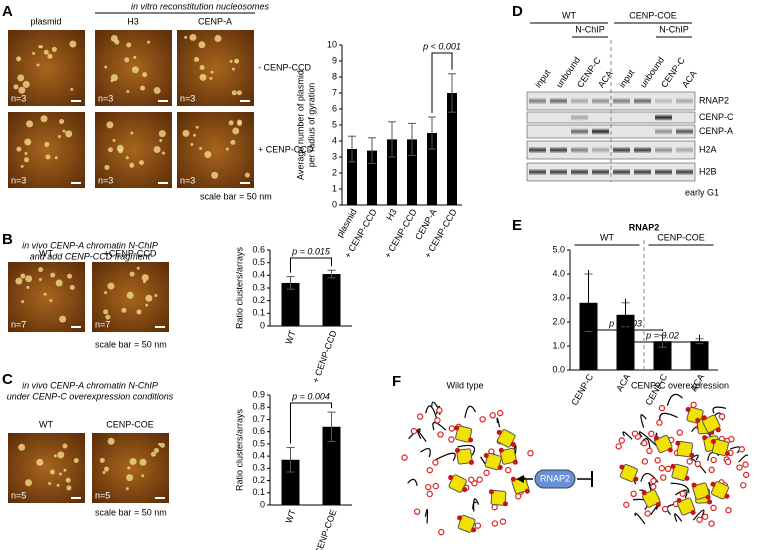 The width and height of the screenshot is (757, 550). I want to click on lane-label: ACA, so click(605, 79).